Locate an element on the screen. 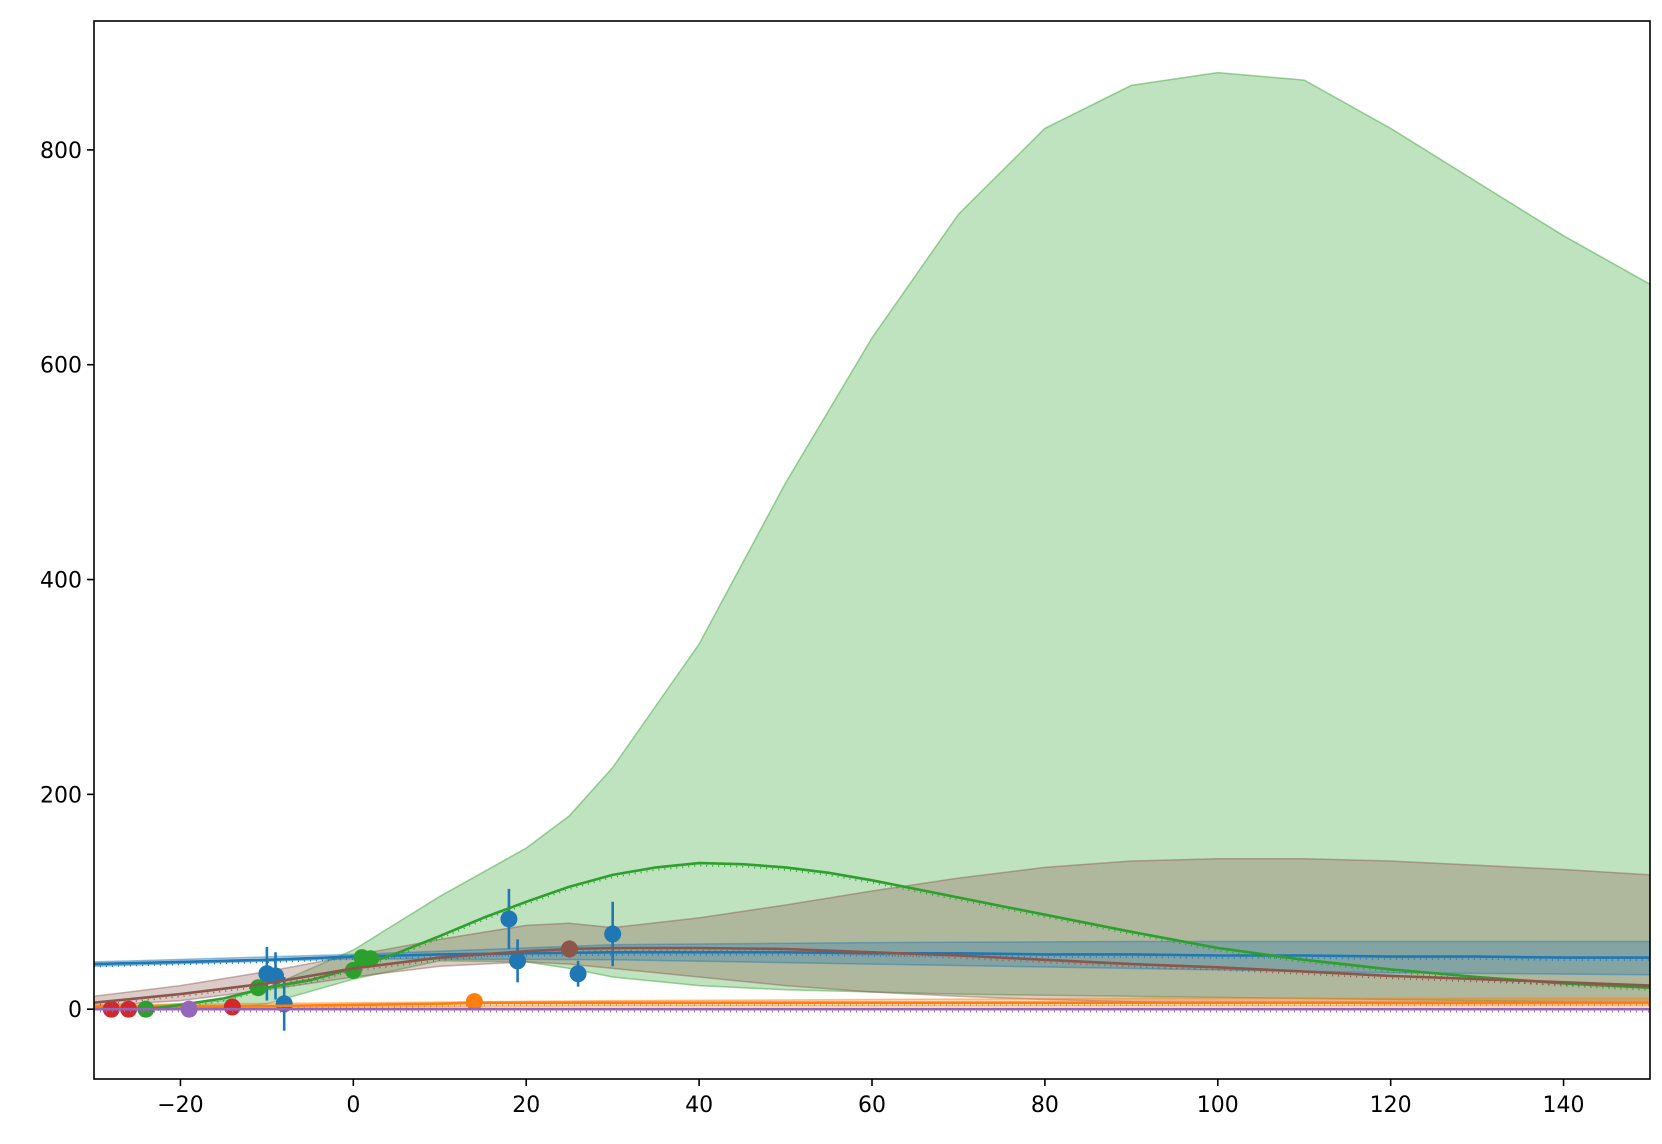 The image size is (1662, 1144). x-tick-label: 0 is located at coordinates (353, 1105).